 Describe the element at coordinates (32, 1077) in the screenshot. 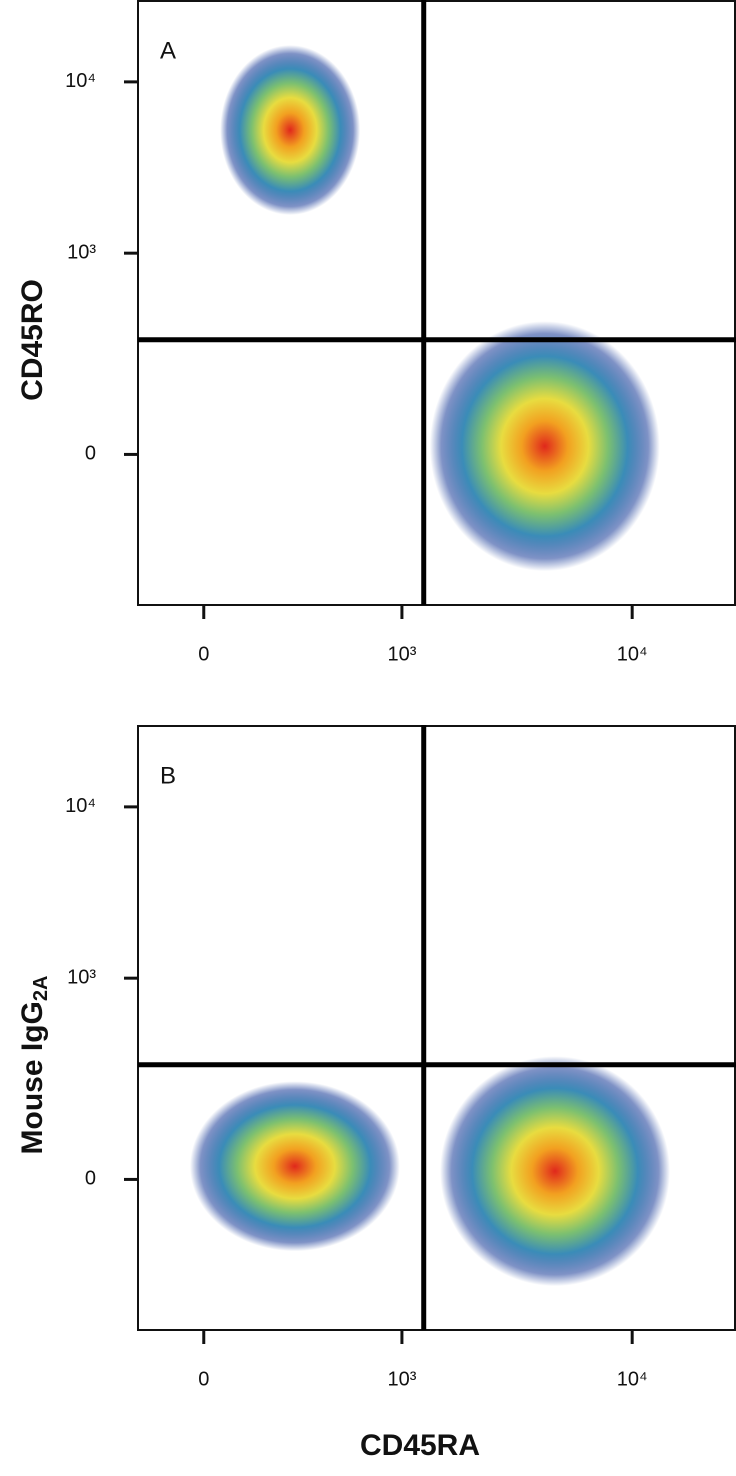

I see `y-axis-label-main: Mouse IgG` at that location.